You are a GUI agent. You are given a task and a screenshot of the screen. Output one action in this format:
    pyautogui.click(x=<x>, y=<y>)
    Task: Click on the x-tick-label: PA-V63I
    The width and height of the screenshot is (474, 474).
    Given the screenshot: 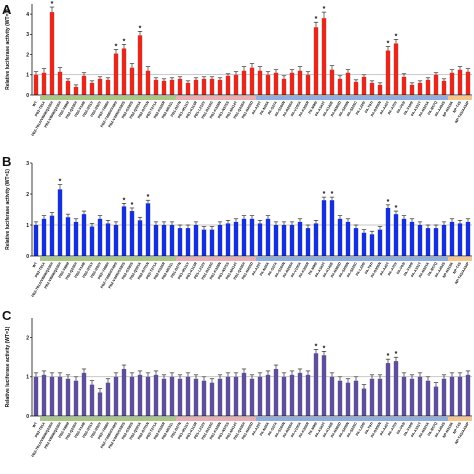 What is the action you would take?
    pyautogui.click(x=401, y=269)
    